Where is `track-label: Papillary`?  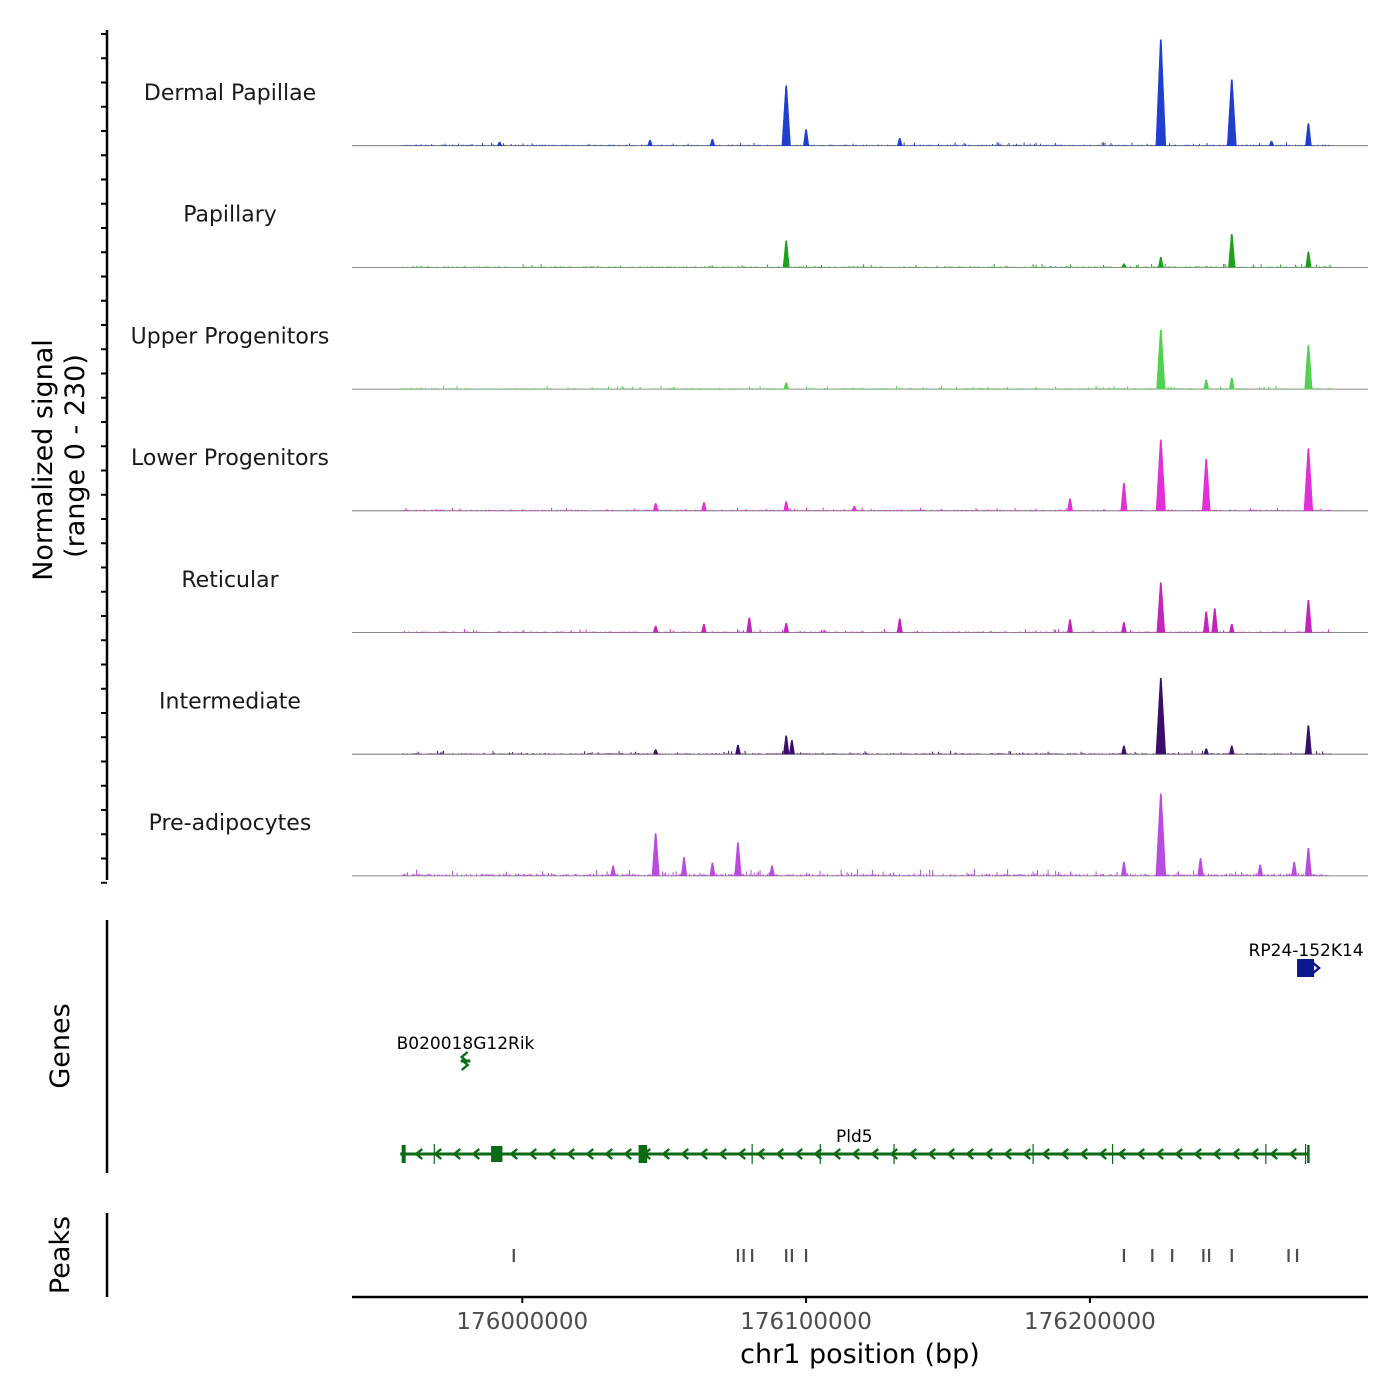
track-label: Papillary is located at coordinates (230, 215).